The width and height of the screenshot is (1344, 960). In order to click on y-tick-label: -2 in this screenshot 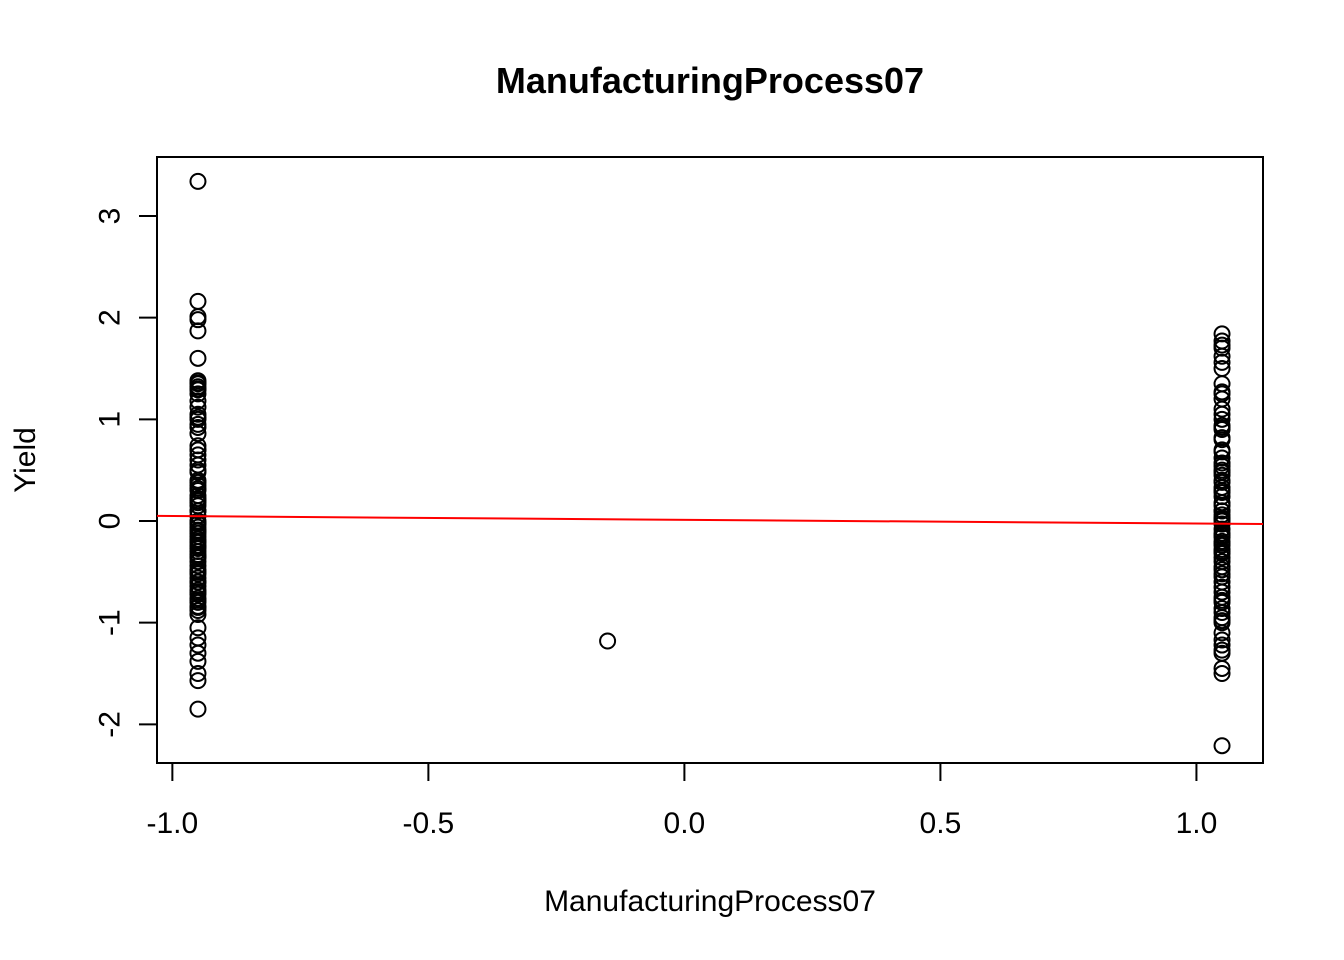, I will do `click(110, 724)`.